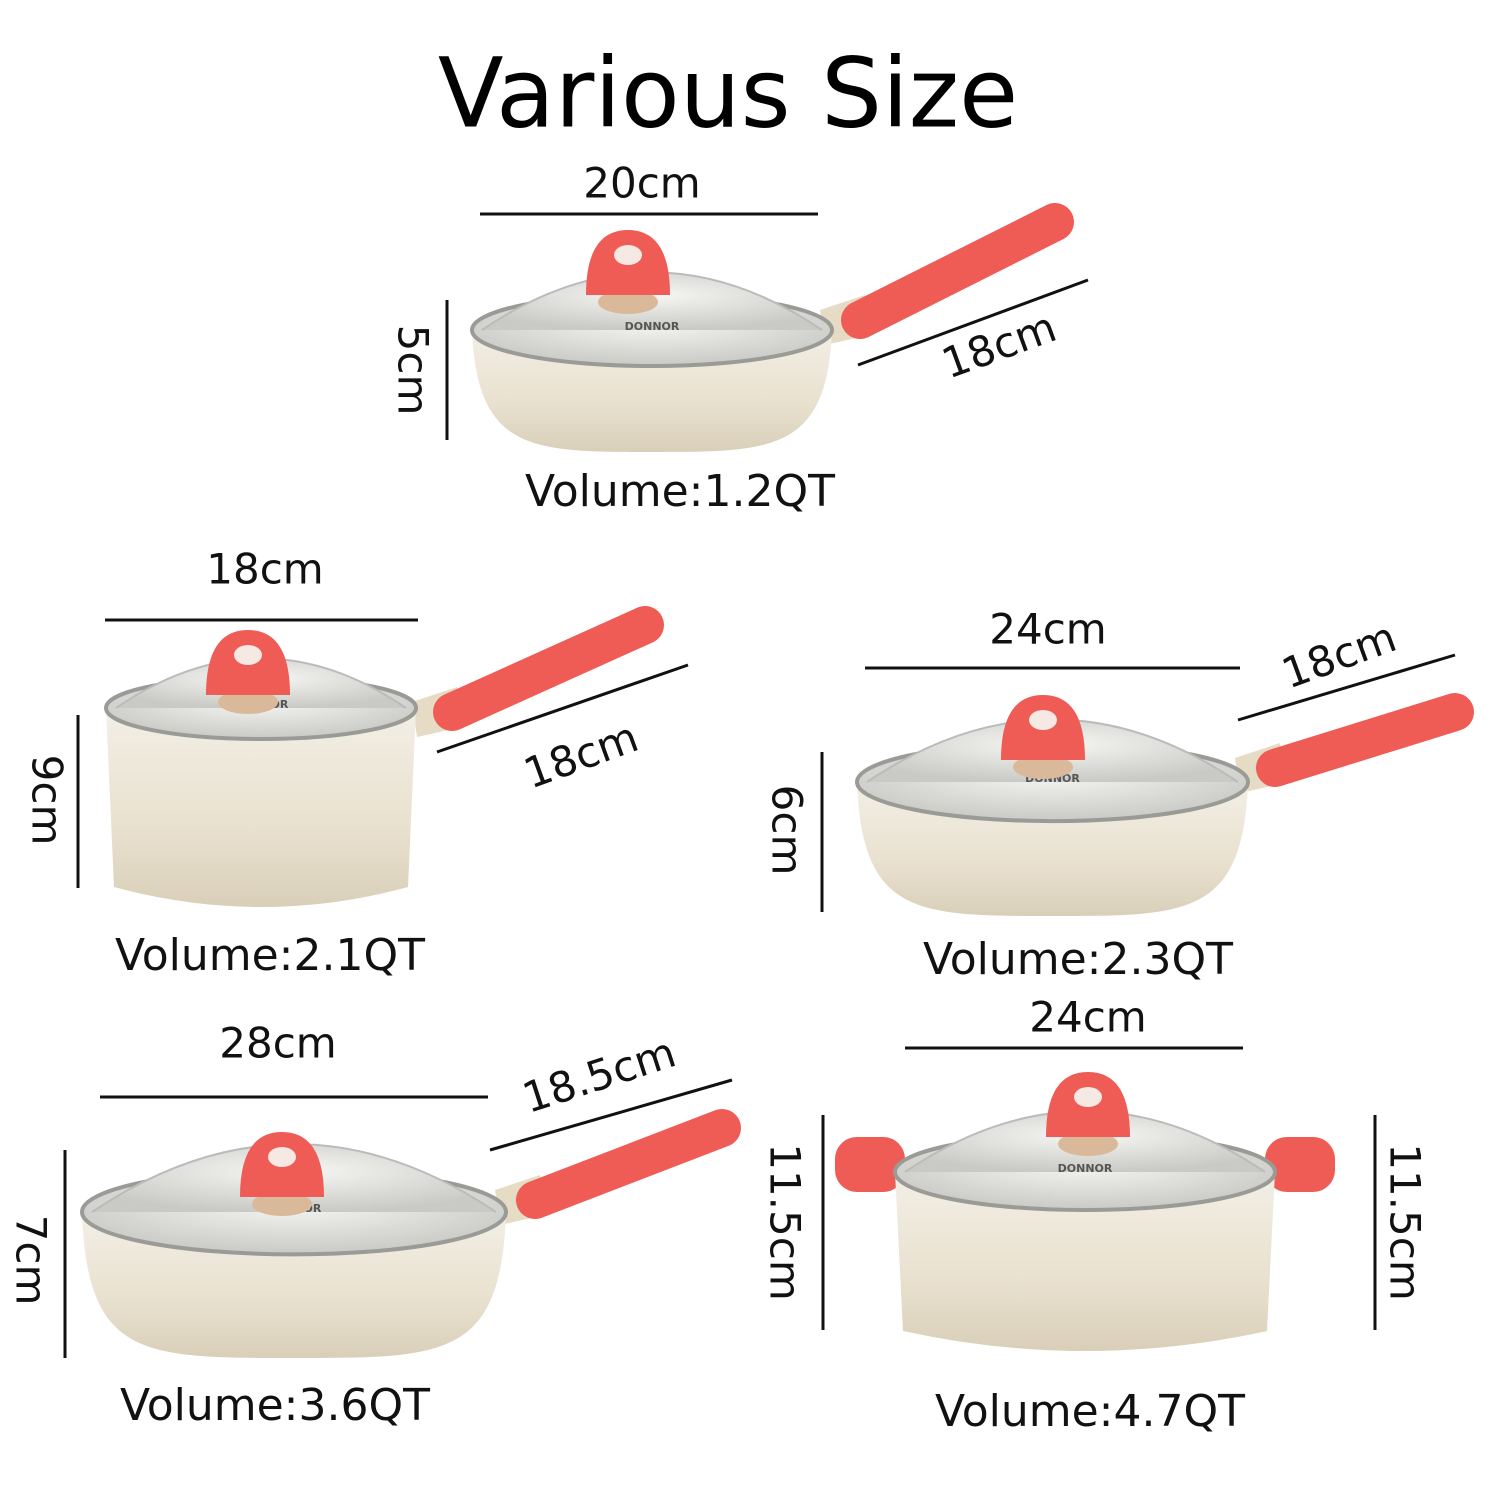 The width and height of the screenshot is (1500, 1500). Describe the element at coordinates (47, 800) in the screenshot. I see `height-label: 9cm` at that location.